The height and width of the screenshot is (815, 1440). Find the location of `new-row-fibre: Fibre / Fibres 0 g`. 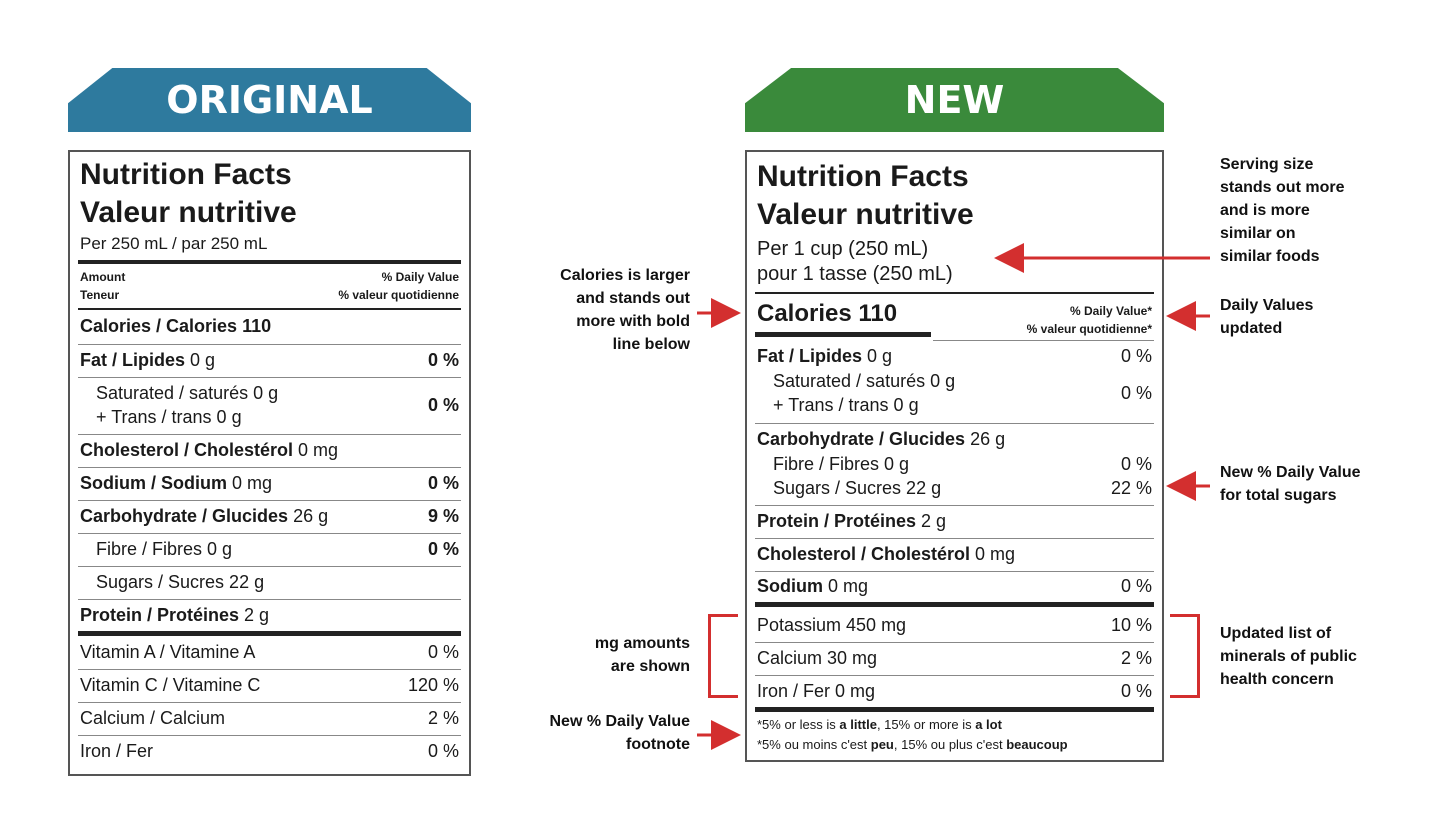

new-row-fibre: Fibre / Fibres 0 g is located at coordinates (841, 464).